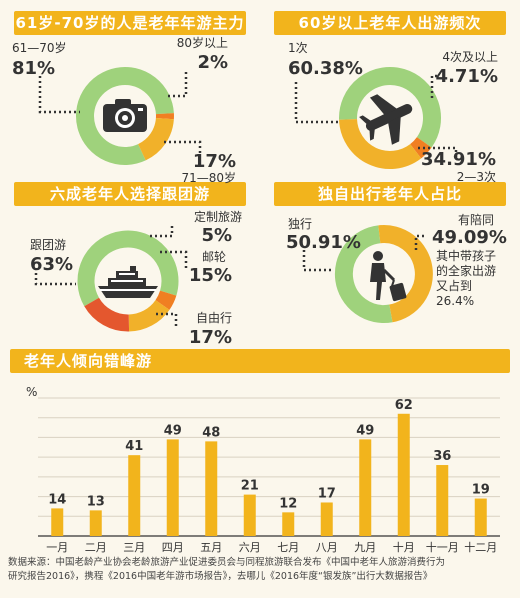 The image size is (520, 598). I want to click on banner-tour-type: 六成老年人选择跟团游, so click(130, 194).